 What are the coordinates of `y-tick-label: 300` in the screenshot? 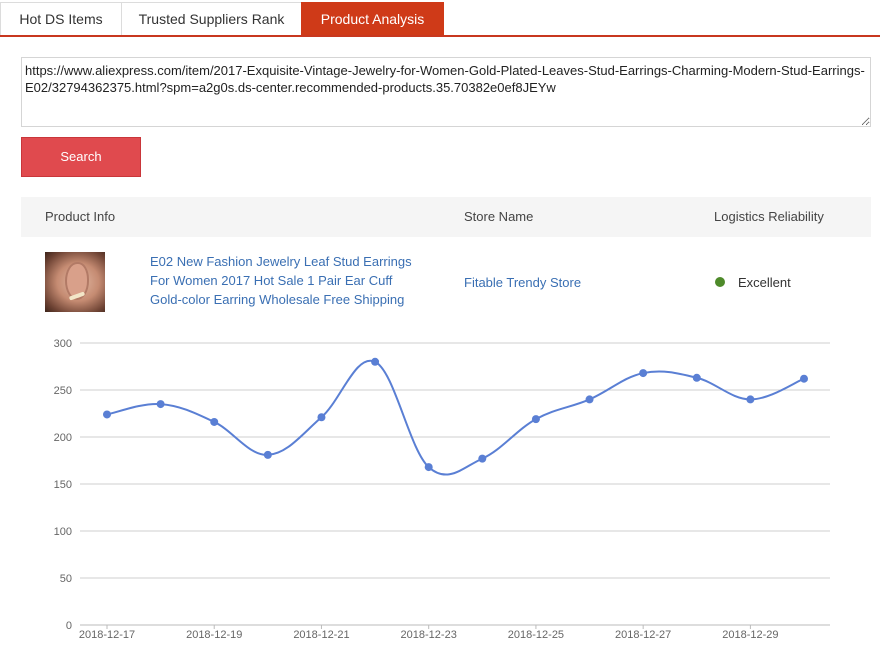 It's located at (63, 344).